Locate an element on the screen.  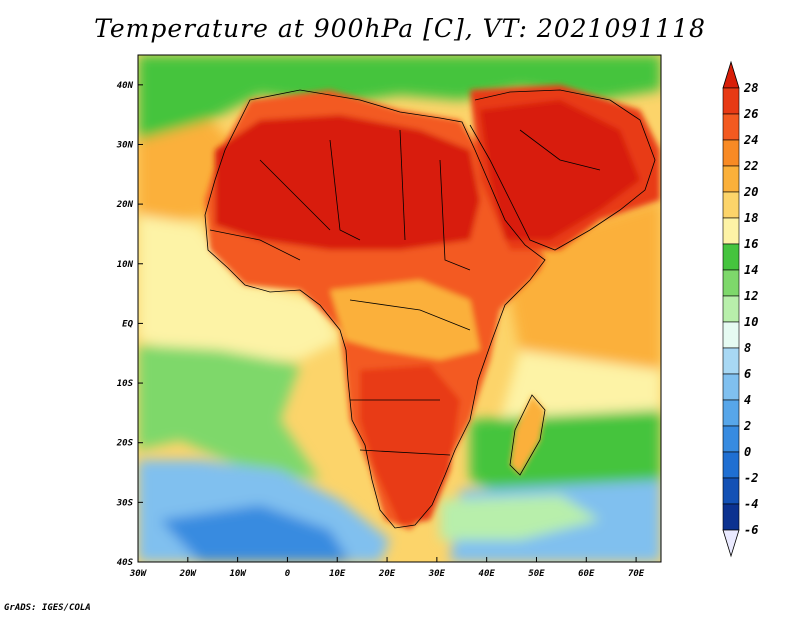
x-tick-label: 30W is located at coordinates (138, 574).